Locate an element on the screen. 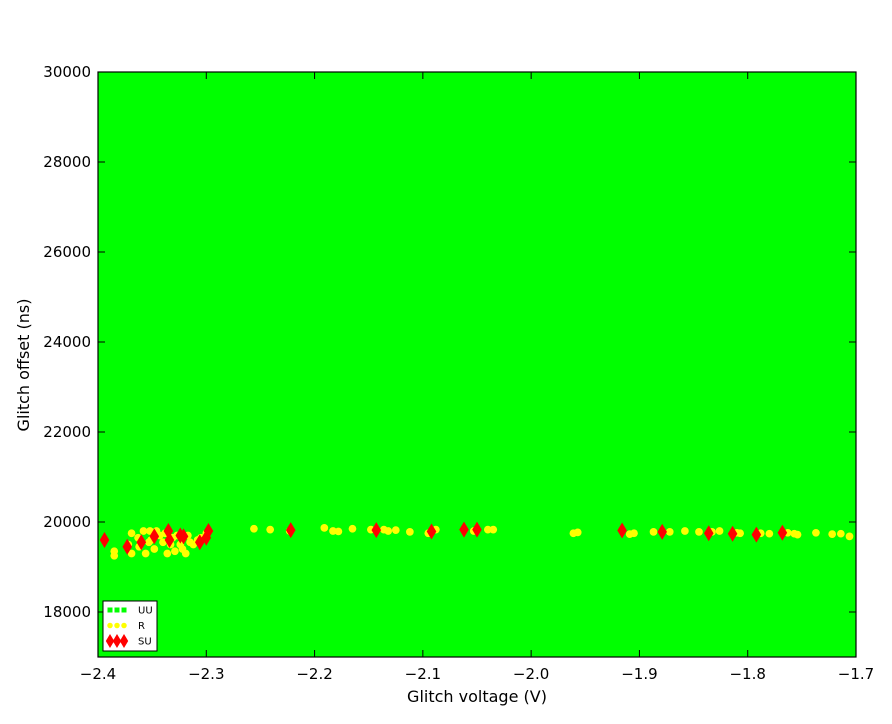  x-axis-label: Glitch voltage (V) is located at coordinates (477, 696).